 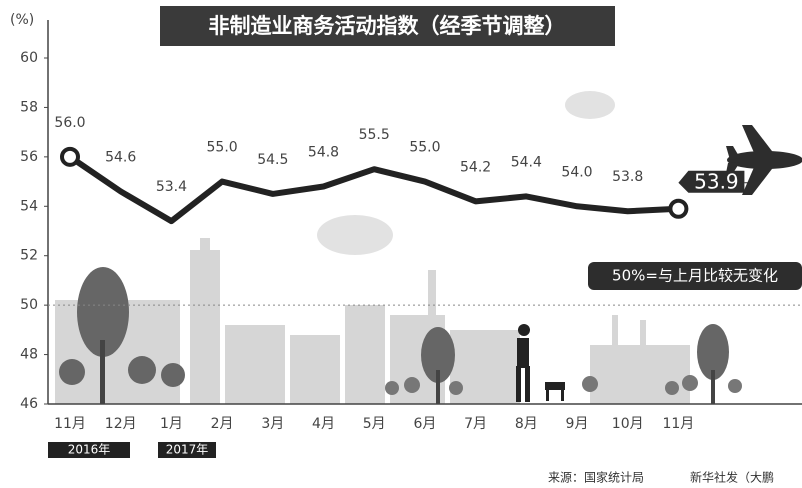 I want to click on clouds, so click(x=466, y=173).